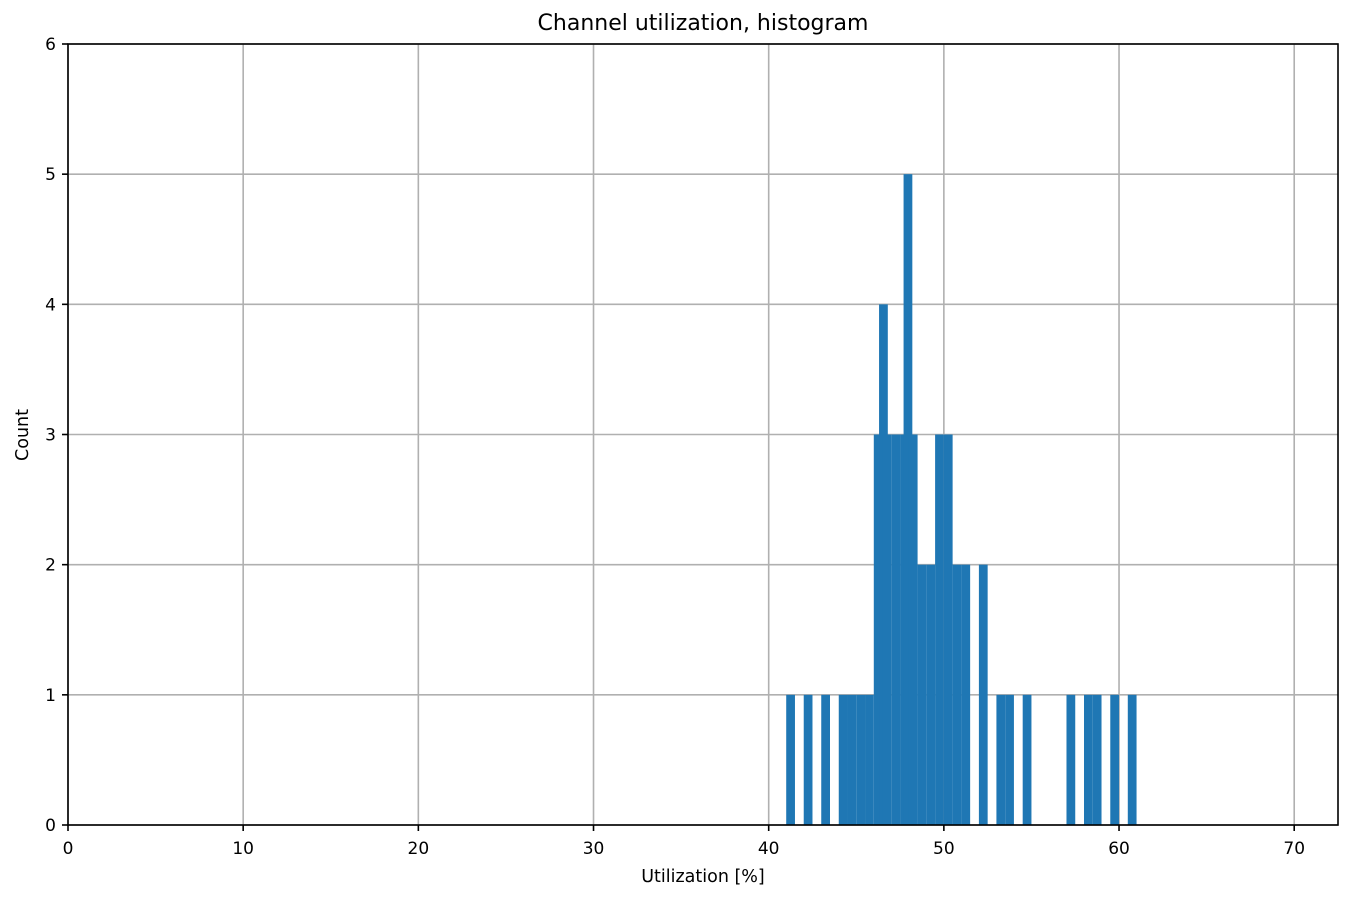 This screenshot has width=1350, height=900. Describe the element at coordinates (703, 23) in the screenshot. I see `chart-title: Channel utilization, histogram` at that location.